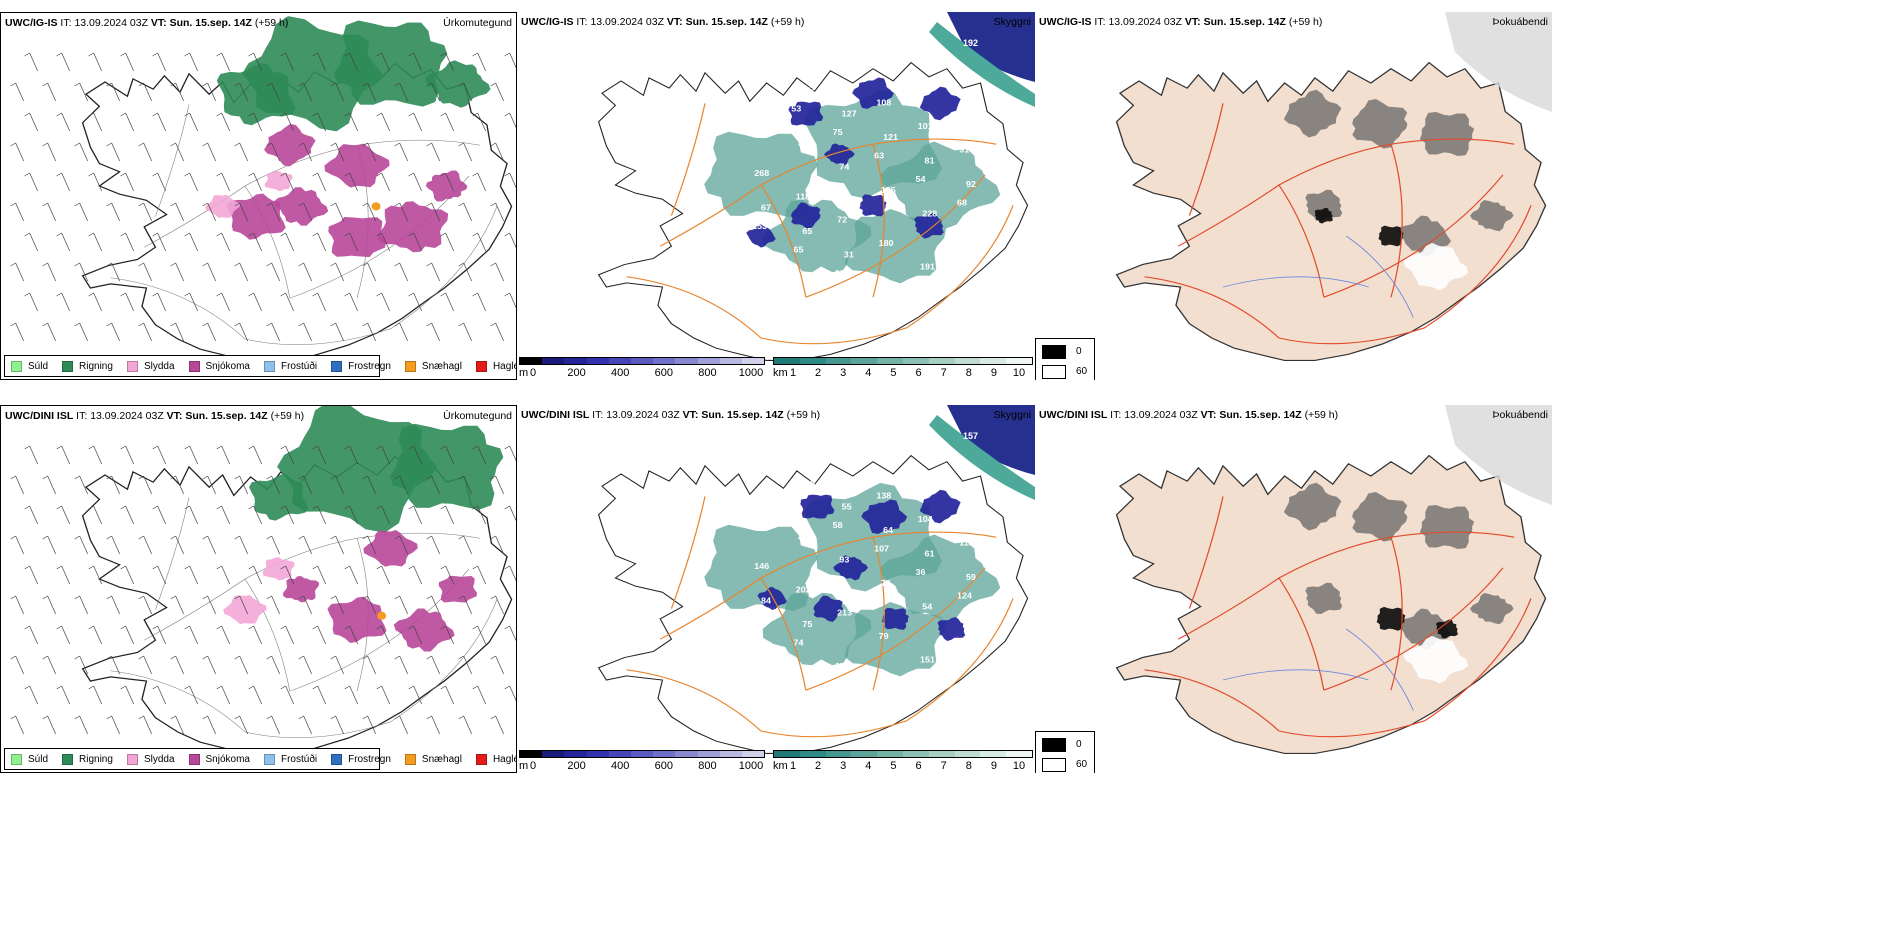  What do you see at coordinates (1054, 745) in the screenshot?
I see `fog-high-swatch` at bounding box center [1054, 745].